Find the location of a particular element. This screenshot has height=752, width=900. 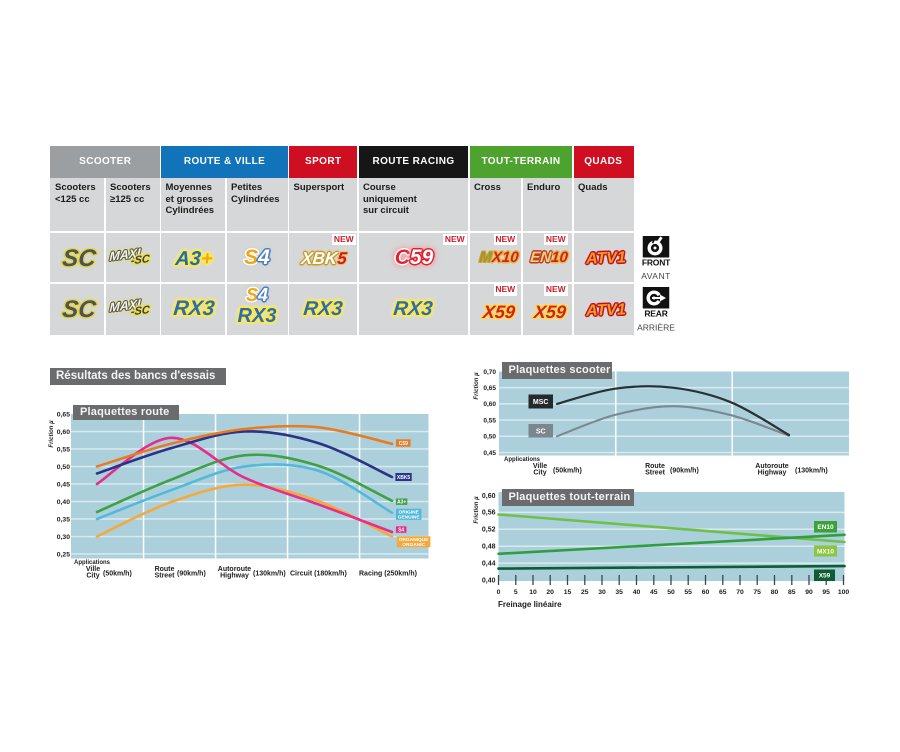

svg-text: 85 is located at coordinates (792, 592).